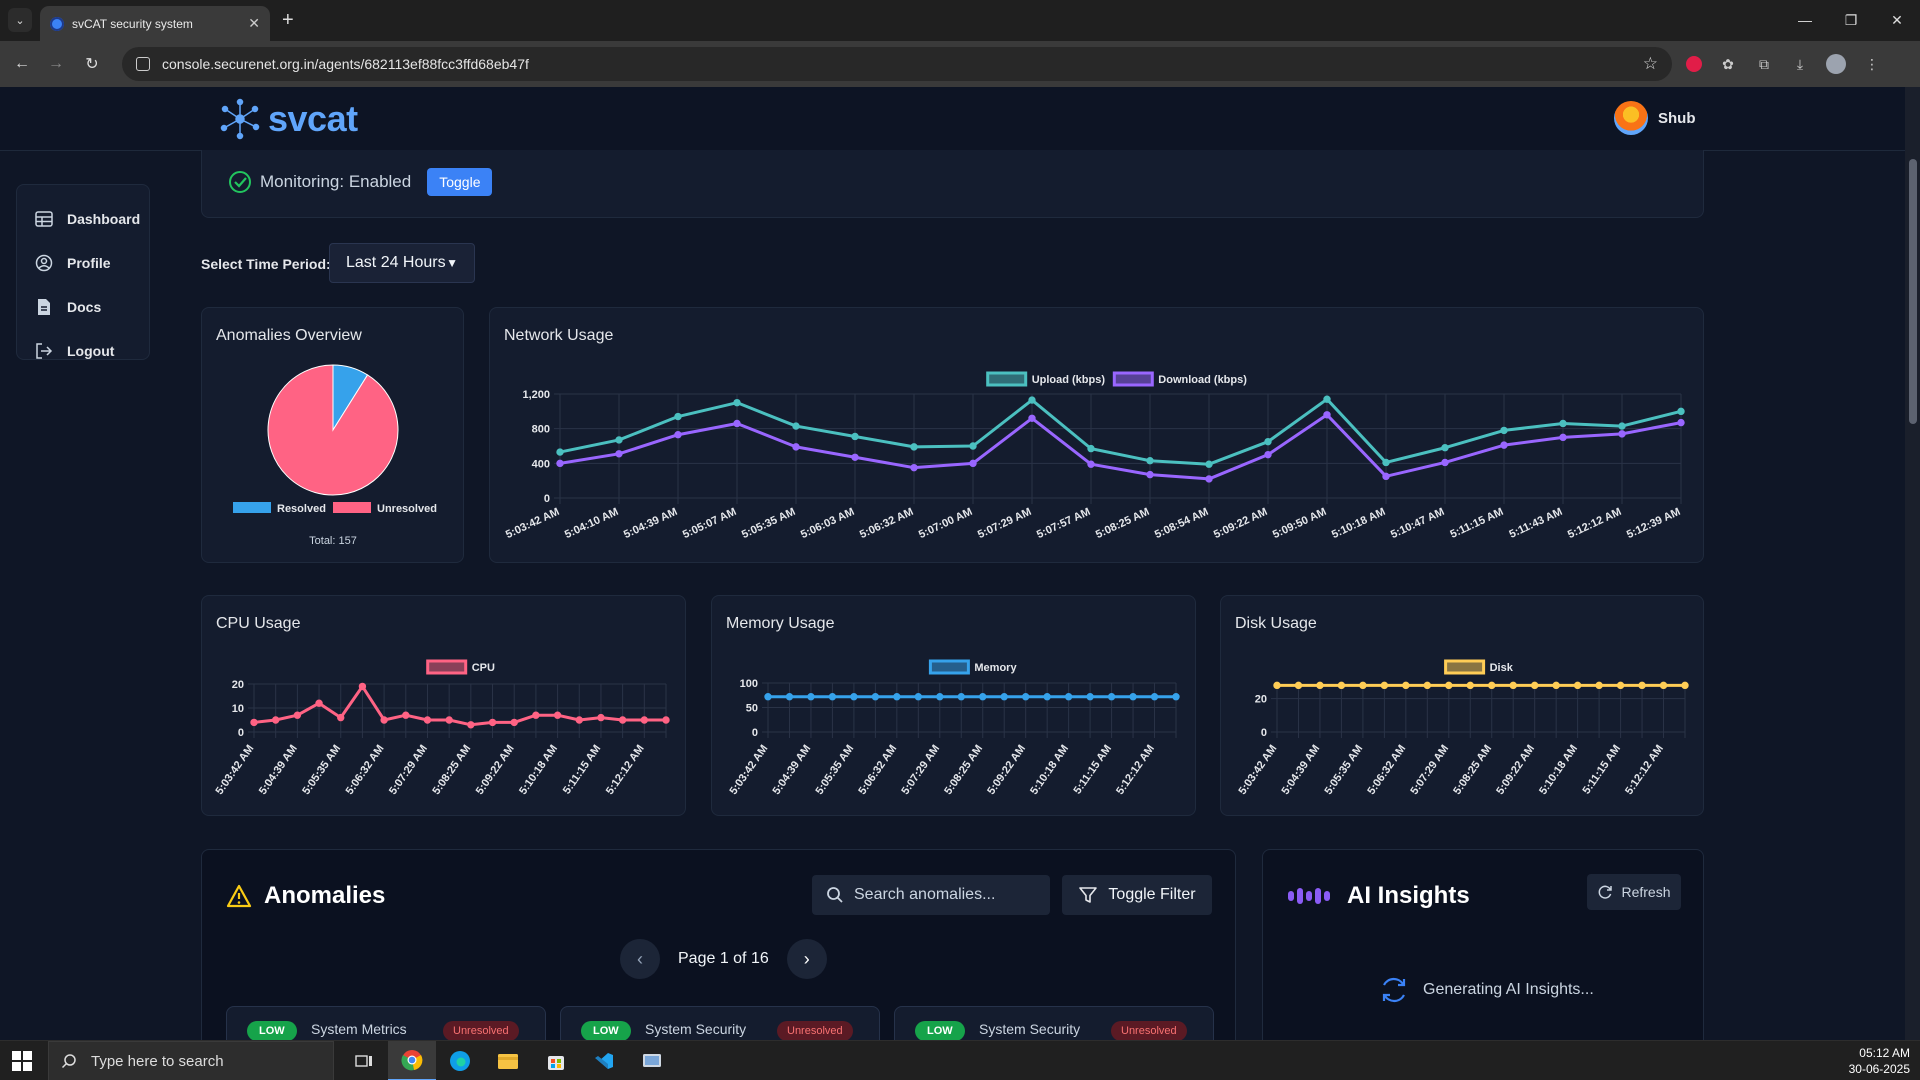 This screenshot has width=1920, height=1080. I want to click on profile-avatar-icon, so click(1836, 64).